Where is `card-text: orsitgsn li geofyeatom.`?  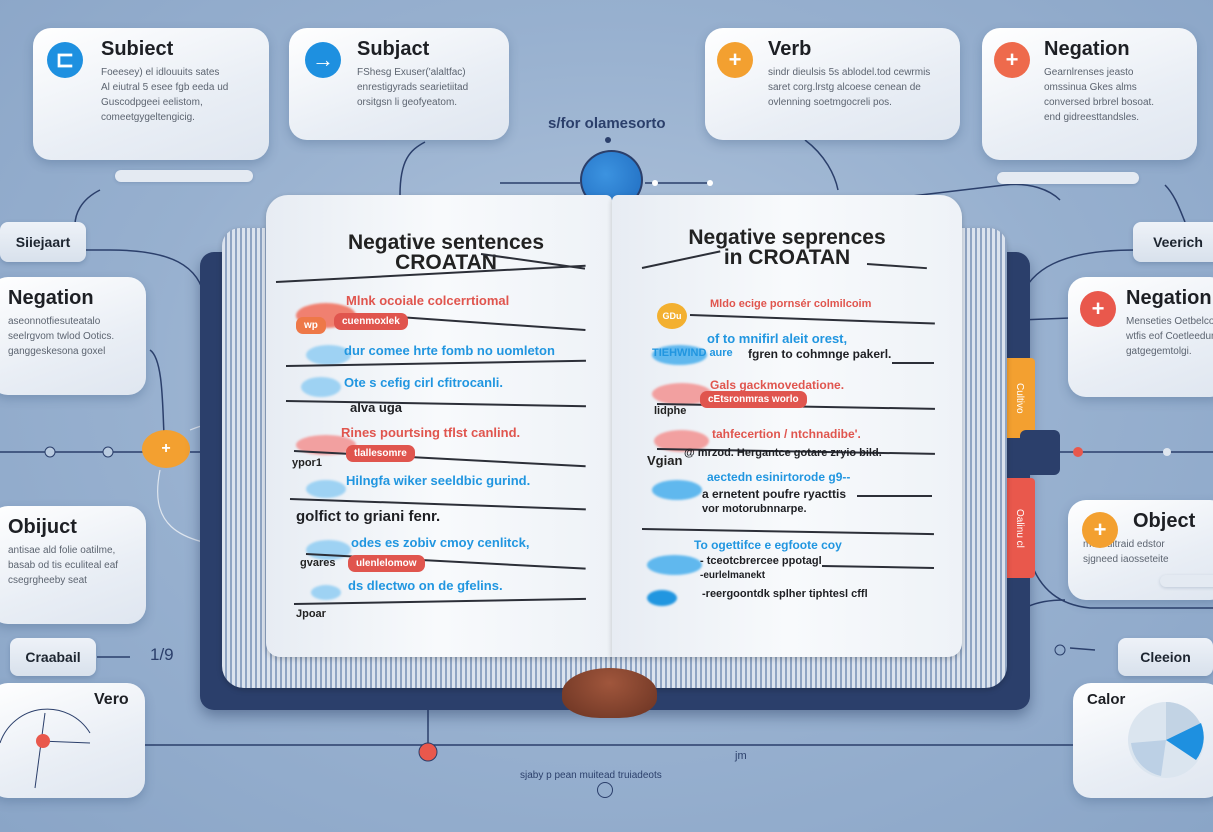 card-text: orsitgsn li geofyeatom. is located at coordinates (407, 102).